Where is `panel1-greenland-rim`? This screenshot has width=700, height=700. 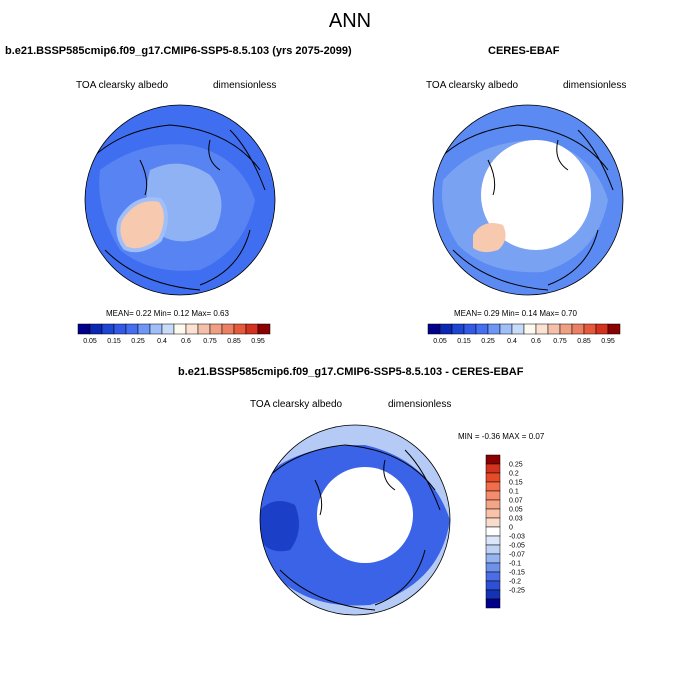
panel1-greenland-rim is located at coordinates (142, 225).